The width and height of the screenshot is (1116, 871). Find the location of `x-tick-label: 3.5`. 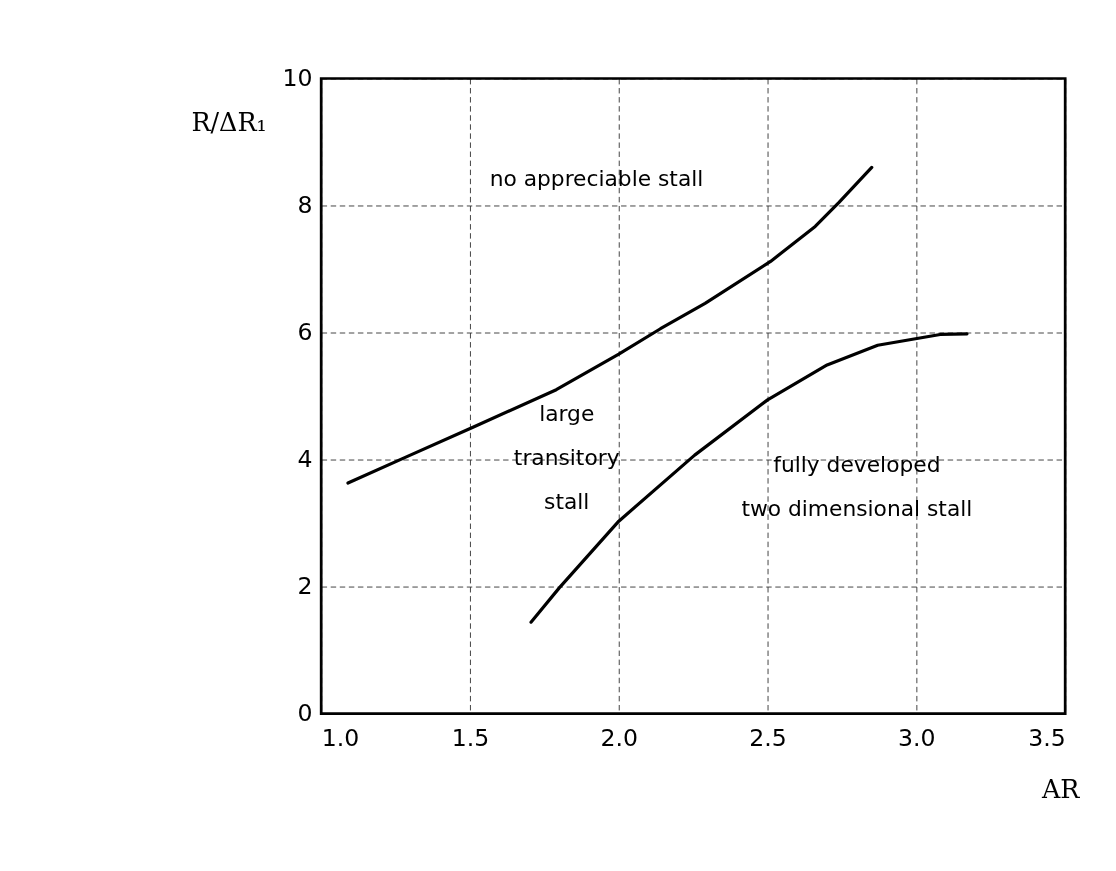

x-tick-label: 3.5 is located at coordinates (1047, 737).